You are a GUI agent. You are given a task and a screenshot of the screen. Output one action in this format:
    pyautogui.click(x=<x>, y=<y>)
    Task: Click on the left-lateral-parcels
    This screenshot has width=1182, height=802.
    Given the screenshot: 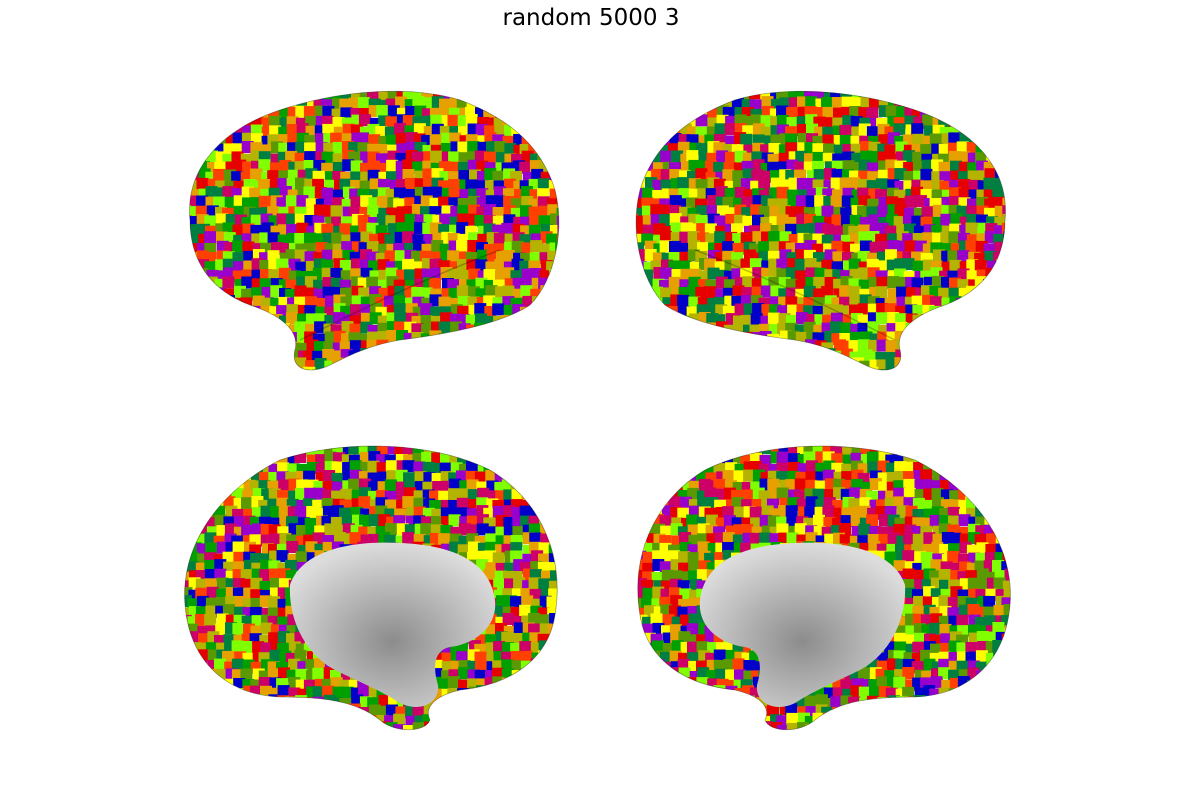 What is the action you would take?
    pyautogui.click(x=374, y=231)
    